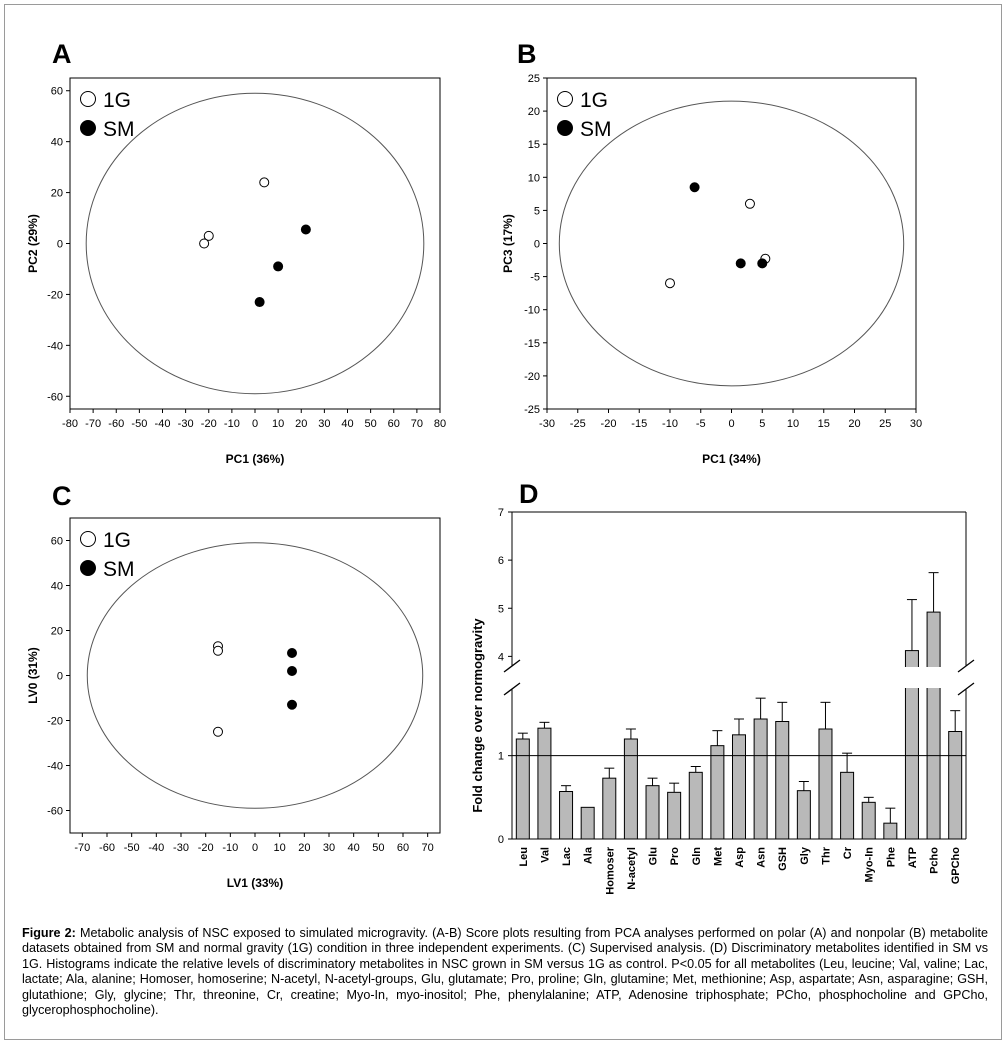 The height and width of the screenshot is (1044, 1008). I want to click on x-tick-label-b: -20, so click(609, 424).